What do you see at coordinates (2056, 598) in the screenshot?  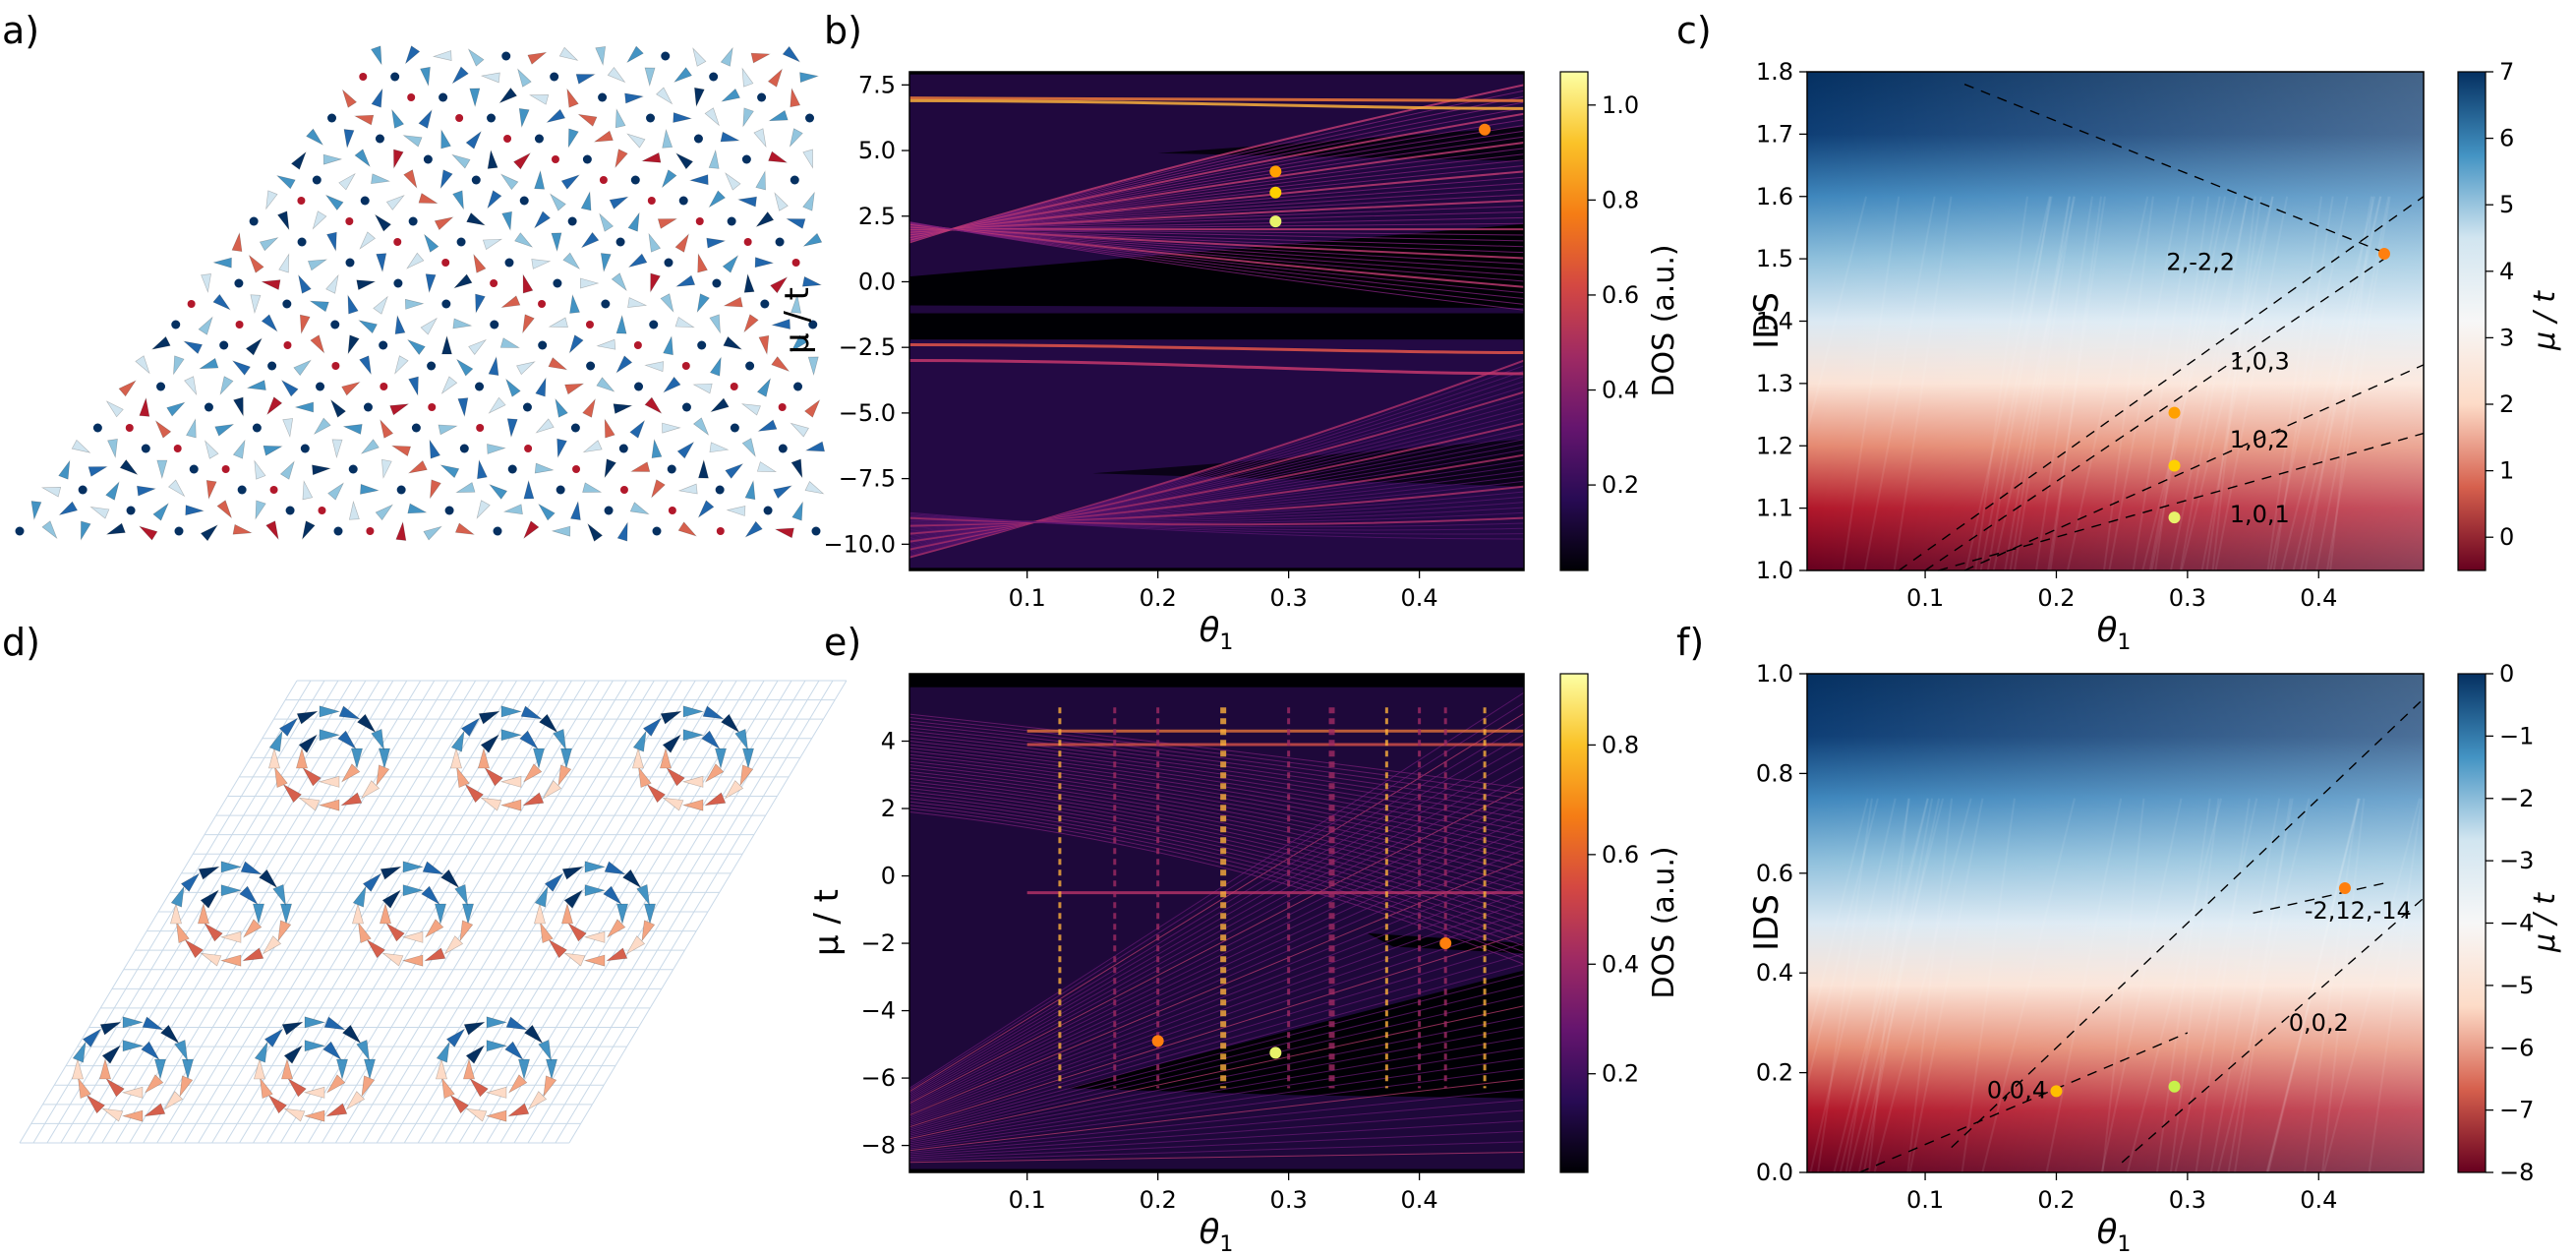 I see `x-tick-label: 0.2` at bounding box center [2056, 598].